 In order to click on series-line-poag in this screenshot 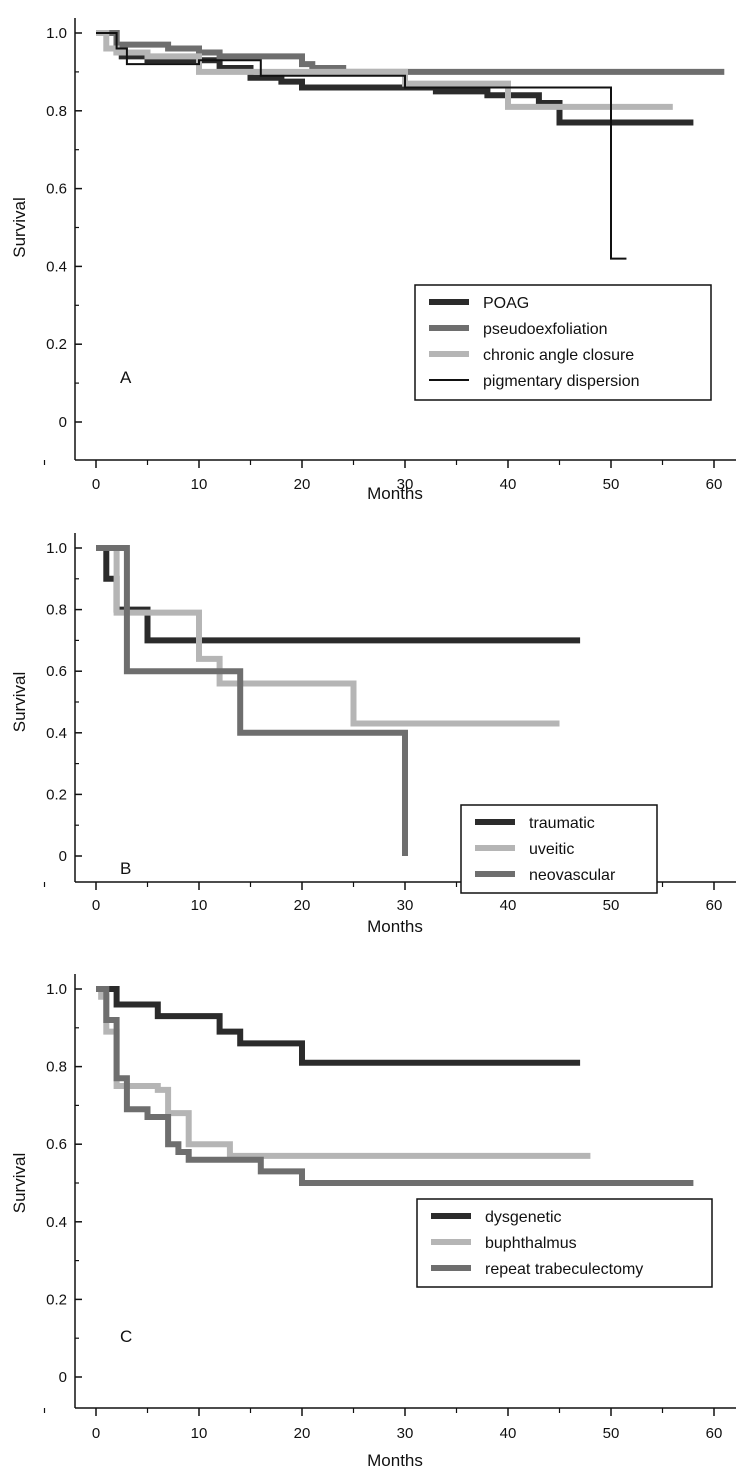, I will do `click(395, 78)`.